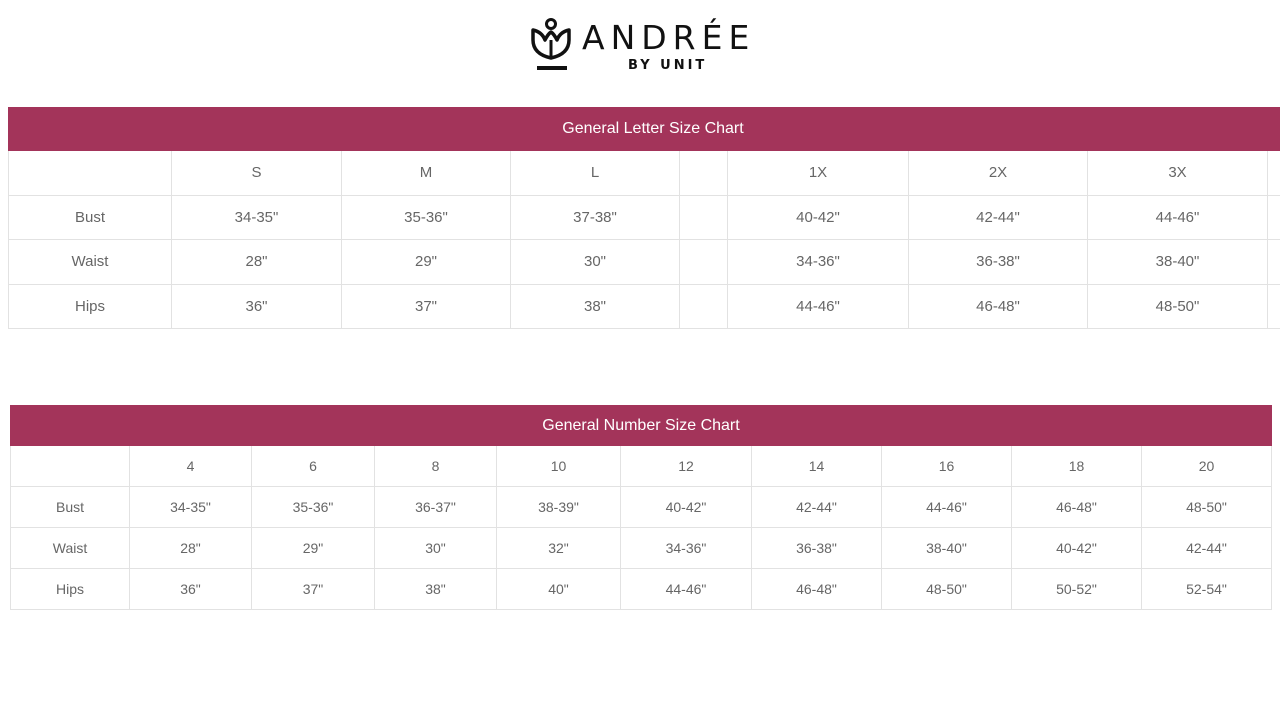 This screenshot has width=1280, height=720. I want to click on size-cell: 38-39", so click(559, 507).